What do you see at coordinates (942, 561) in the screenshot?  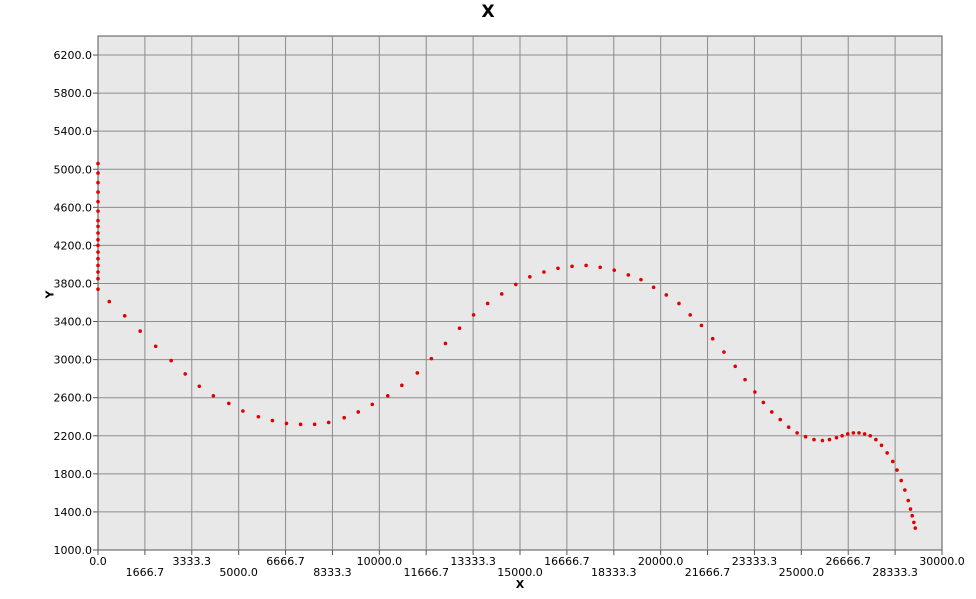 I see `x-tick-label: 30000.0` at bounding box center [942, 561].